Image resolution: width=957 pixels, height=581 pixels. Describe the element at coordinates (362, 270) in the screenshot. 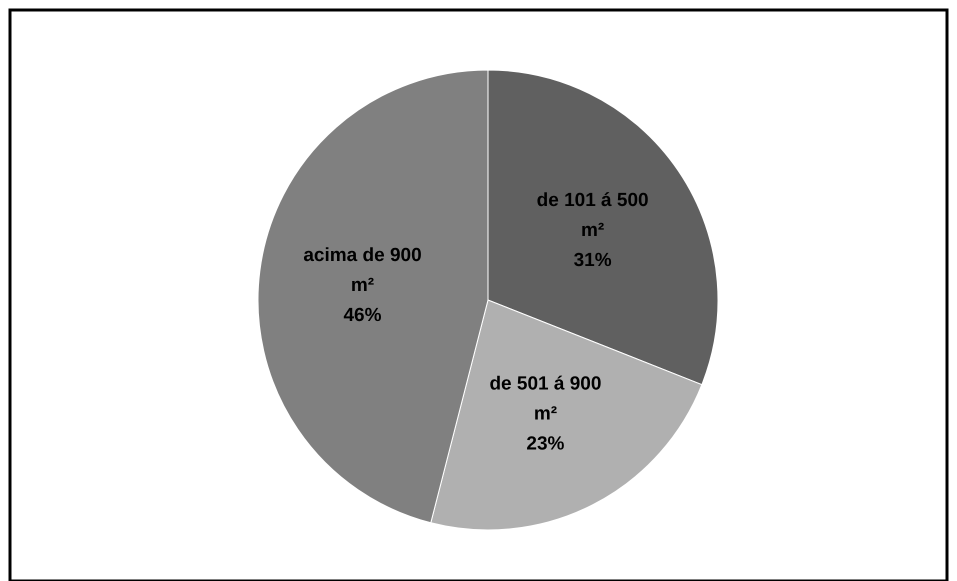

I see `slice-label: acima de 900 m²` at that location.